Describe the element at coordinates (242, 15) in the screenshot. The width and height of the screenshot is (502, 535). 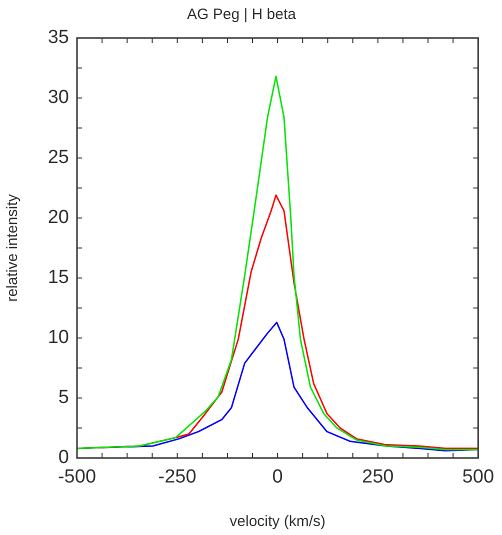
I see `chart-title: AG Peg | H beta` at that location.